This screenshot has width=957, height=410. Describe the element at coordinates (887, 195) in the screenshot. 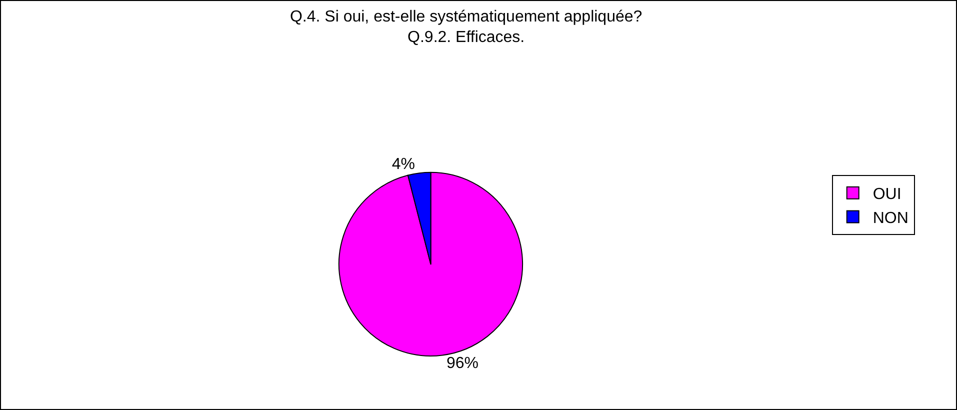

I see `legend-label: OUI` at that location.